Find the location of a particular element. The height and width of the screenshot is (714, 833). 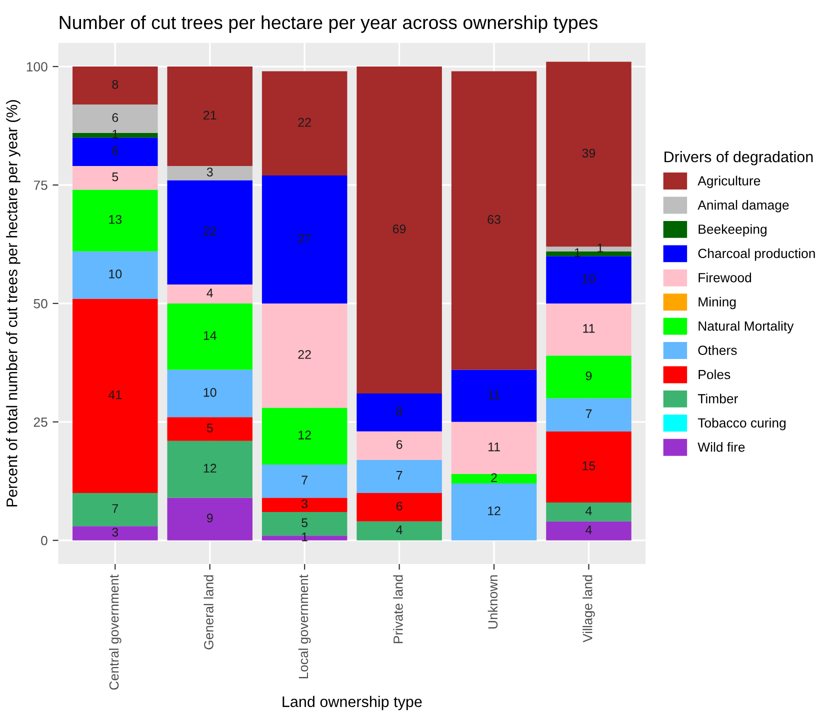

legend-label: Firewood is located at coordinates (725, 277).